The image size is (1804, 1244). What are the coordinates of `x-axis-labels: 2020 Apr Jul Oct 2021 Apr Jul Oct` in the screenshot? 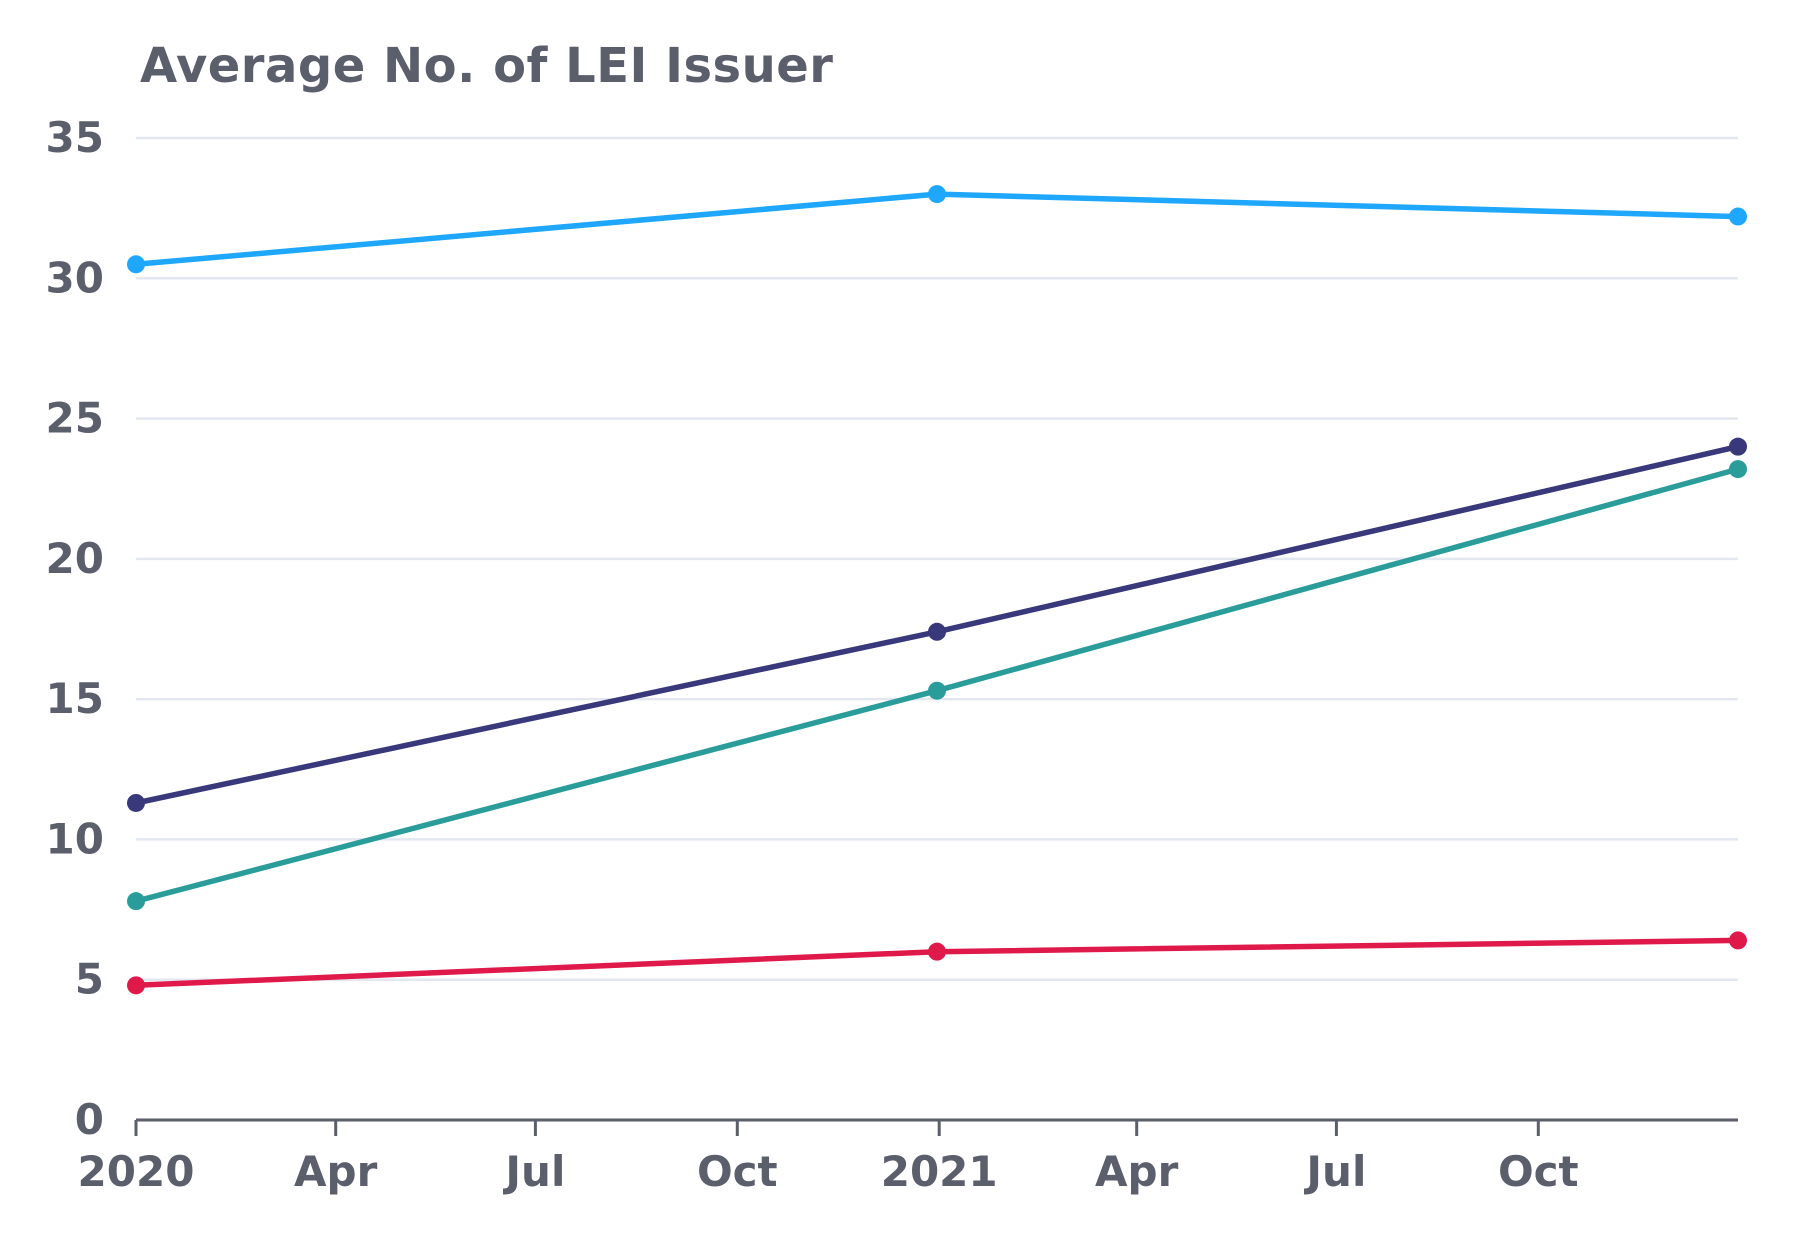 It's located at (828, 1171).